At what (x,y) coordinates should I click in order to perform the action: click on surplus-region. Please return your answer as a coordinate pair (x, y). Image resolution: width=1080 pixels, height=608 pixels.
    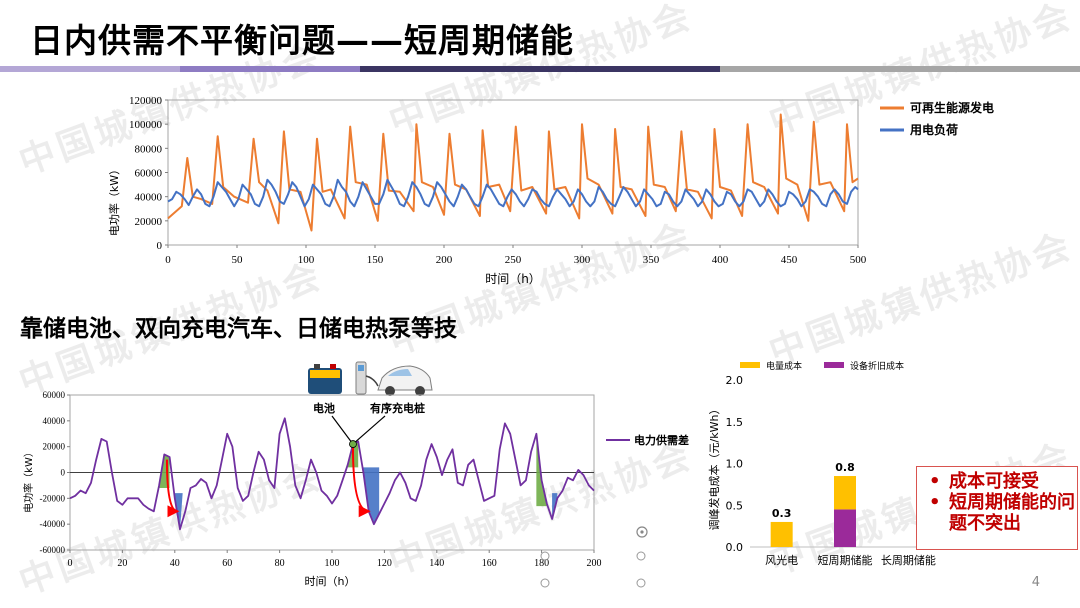
    Looking at the image, I should click on (541, 470).